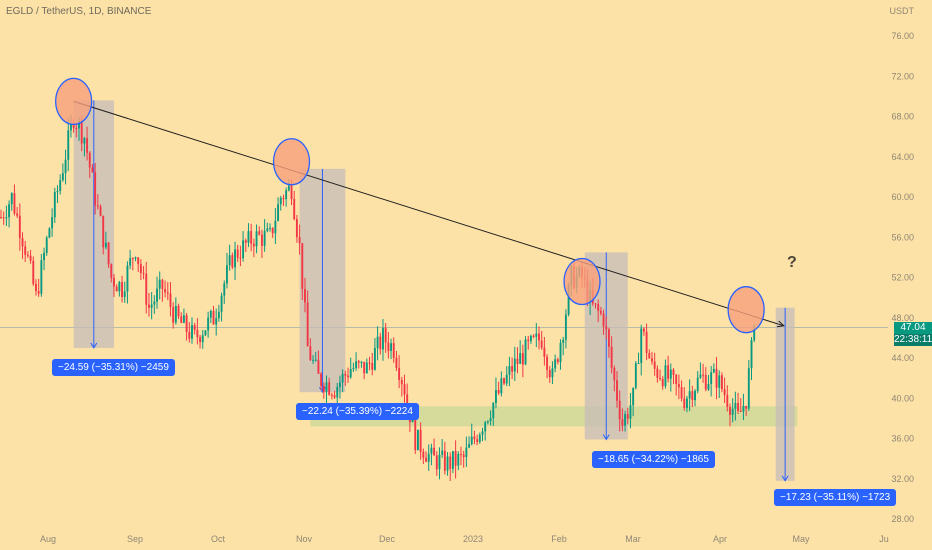 This screenshot has height=550, width=932. Describe the element at coordinates (559, 539) in the screenshot. I see `x-tick-label: Feb` at that location.